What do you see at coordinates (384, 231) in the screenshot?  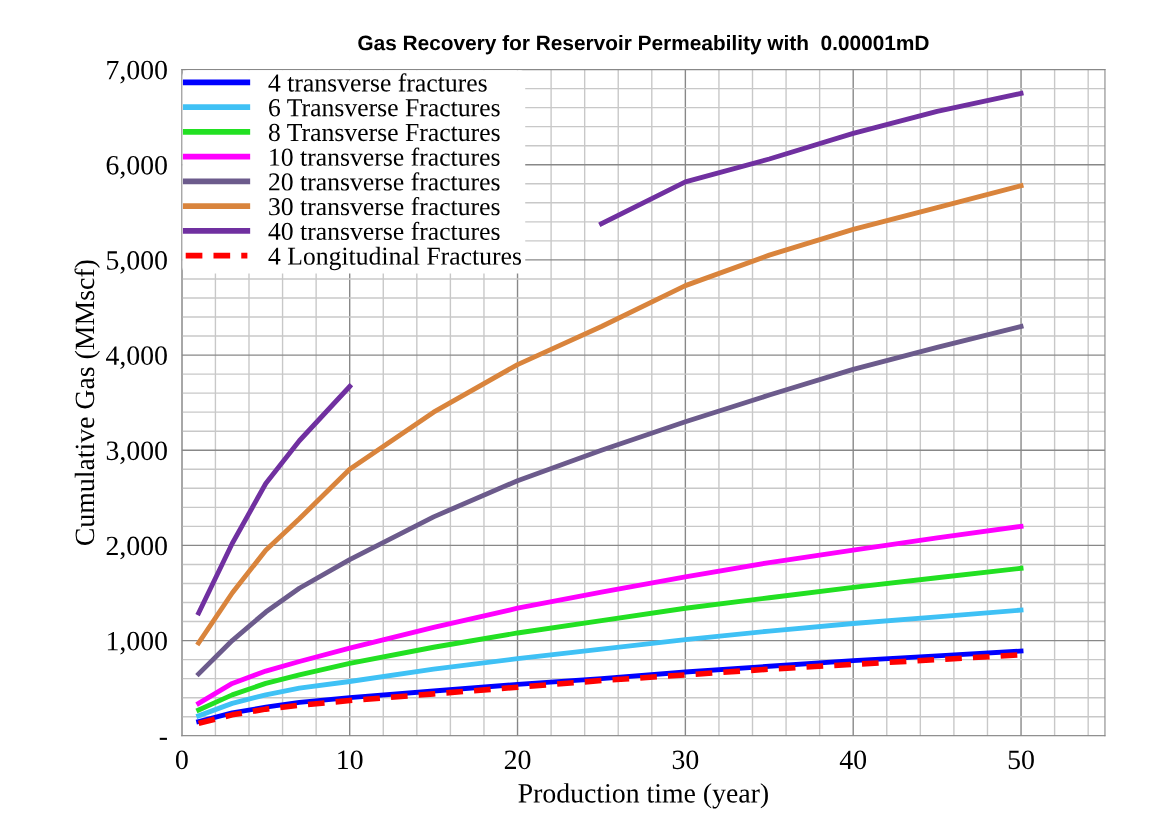 I see `legend-label: 40 transverse fractures` at bounding box center [384, 231].